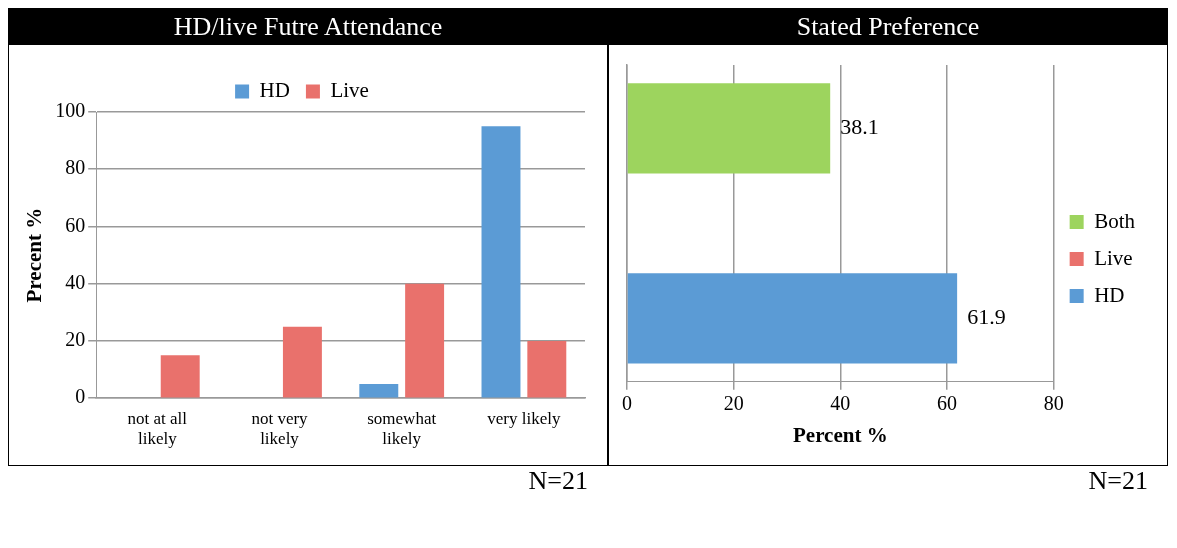  What do you see at coordinates (75, 281) in the screenshot?
I see `y-tick-label: 40` at bounding box center [75, 281].